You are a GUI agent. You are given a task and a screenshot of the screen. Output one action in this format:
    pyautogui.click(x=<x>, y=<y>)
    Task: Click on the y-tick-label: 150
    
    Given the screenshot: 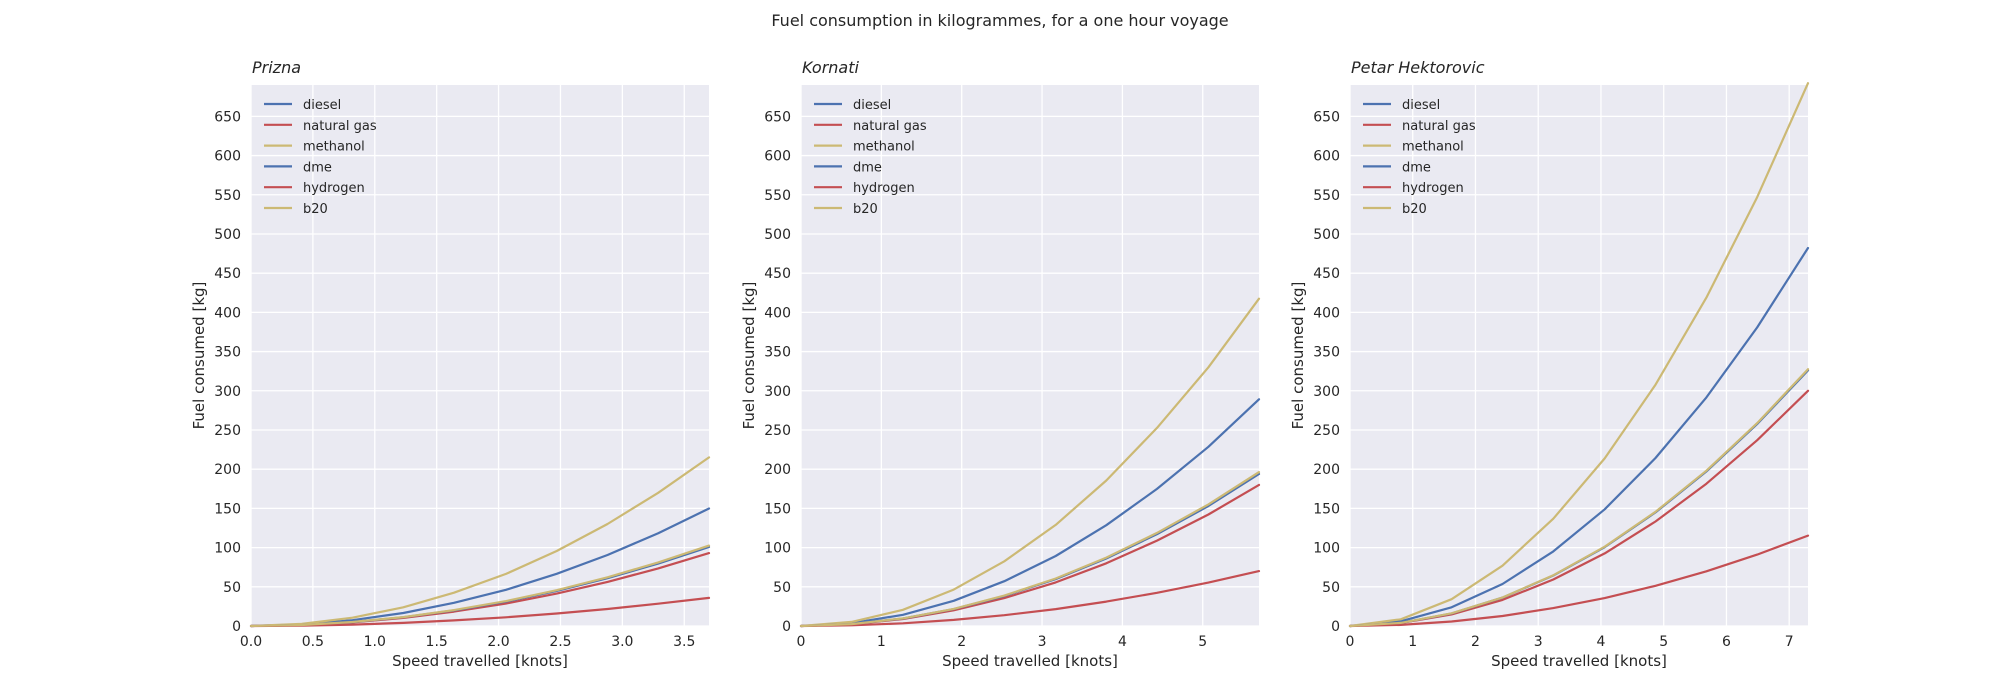 What is the action you would take?
    pyautogui.click(x=1326, y=509)
    